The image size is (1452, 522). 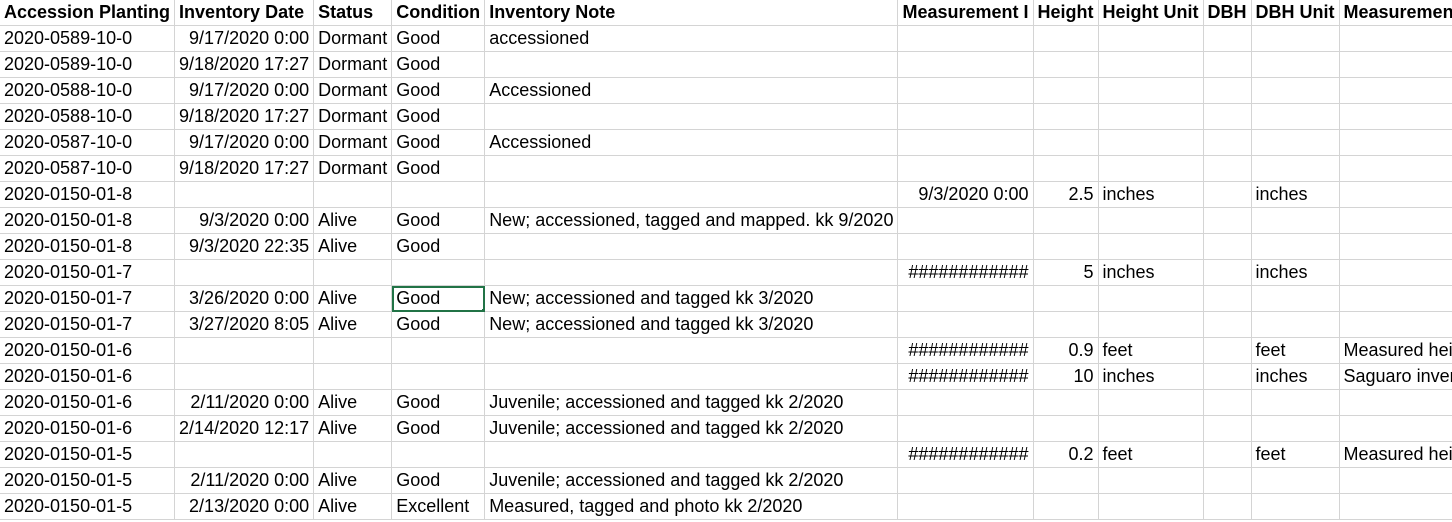 I want to click on grid-cell: inches, so click(x=1151, y=194).